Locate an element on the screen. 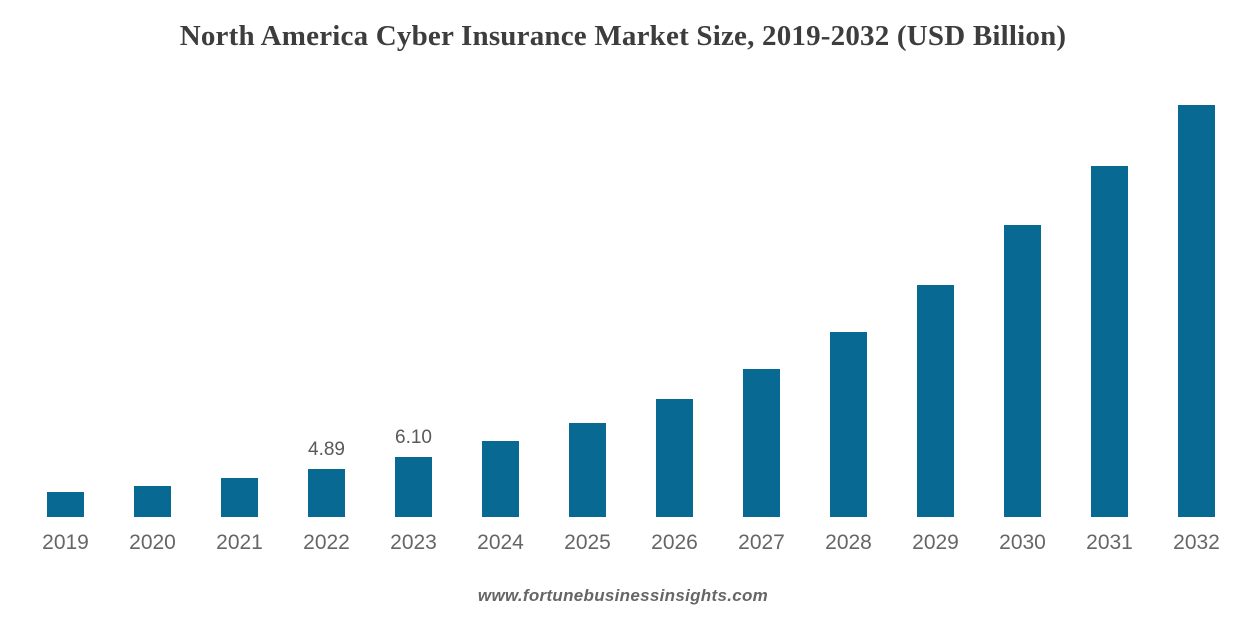 The height and width of the screenshot is (620, 1246). source-watermark: www.fortunebusinessinsights.com is located at coordinates (623, 595).